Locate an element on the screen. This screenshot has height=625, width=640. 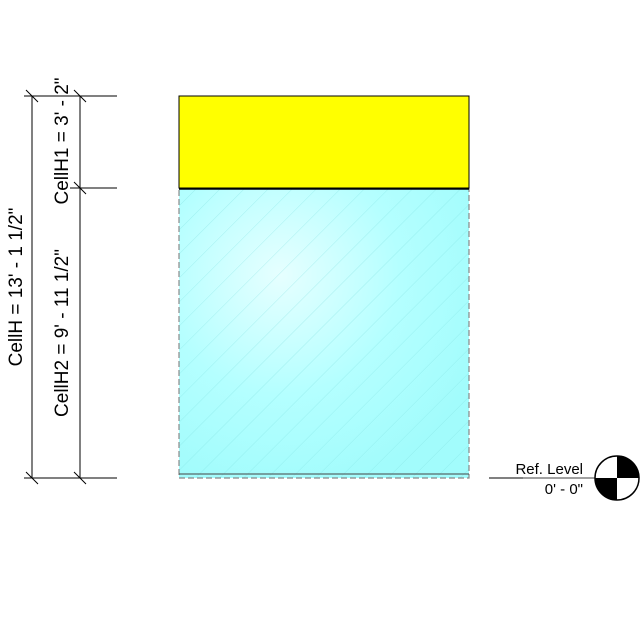
dimension-total-height: CellH = 13' - 1 1/2" is located at coordinates (61, 287).